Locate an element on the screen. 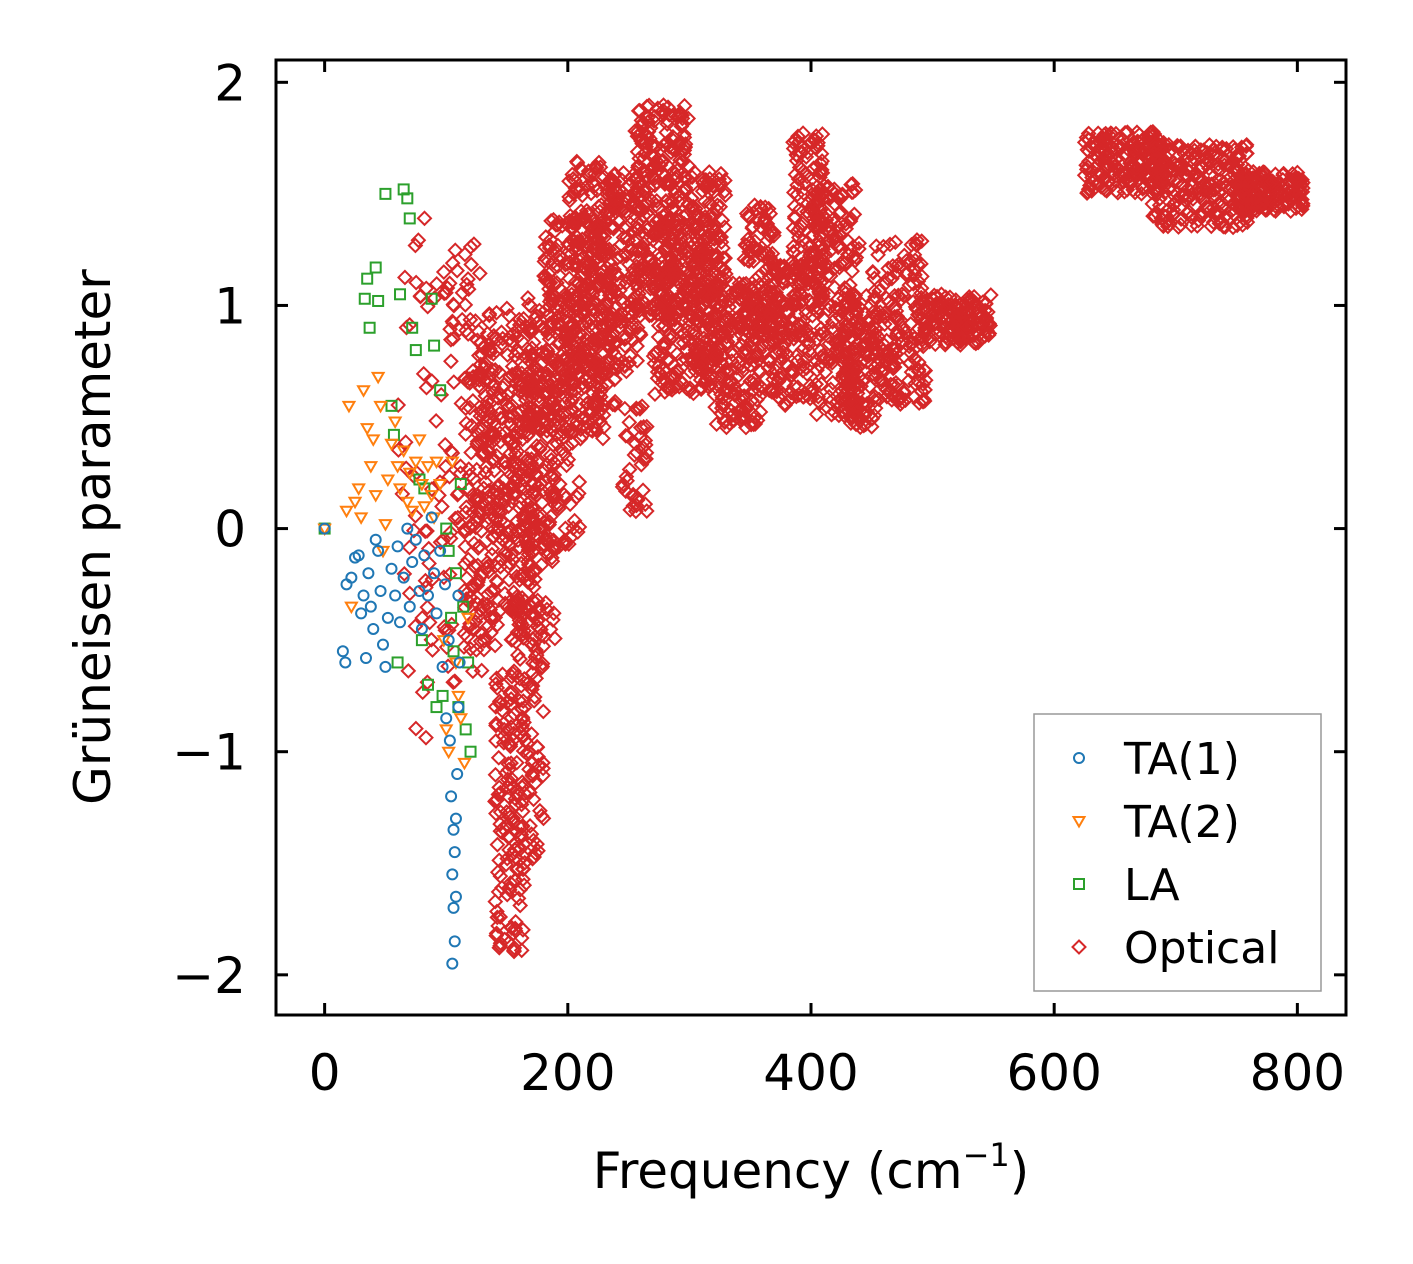 This screenshot has height=1264, width=1413. series-ta2 is located at coordinates (396, 571).